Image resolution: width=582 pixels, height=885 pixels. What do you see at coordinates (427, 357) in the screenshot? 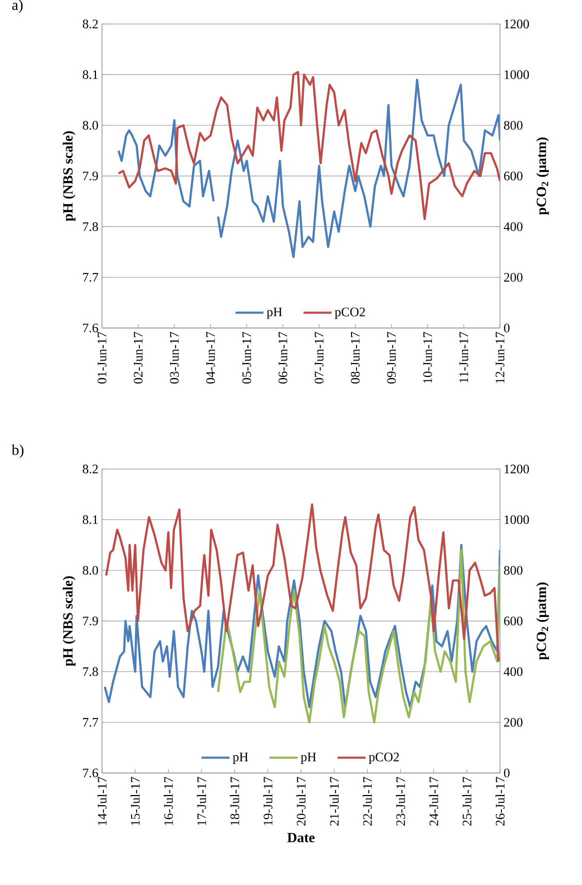
I see `x-tick-label: 10-Jun-17` at bounding box center [427, 357].